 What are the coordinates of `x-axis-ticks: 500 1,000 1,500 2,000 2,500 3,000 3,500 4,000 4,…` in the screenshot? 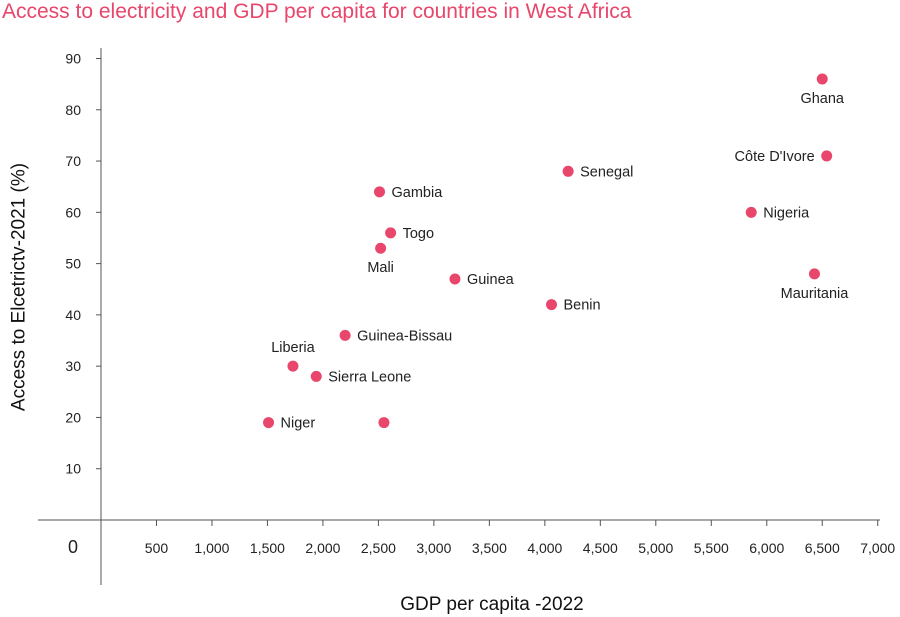 It's located at (520, 538).